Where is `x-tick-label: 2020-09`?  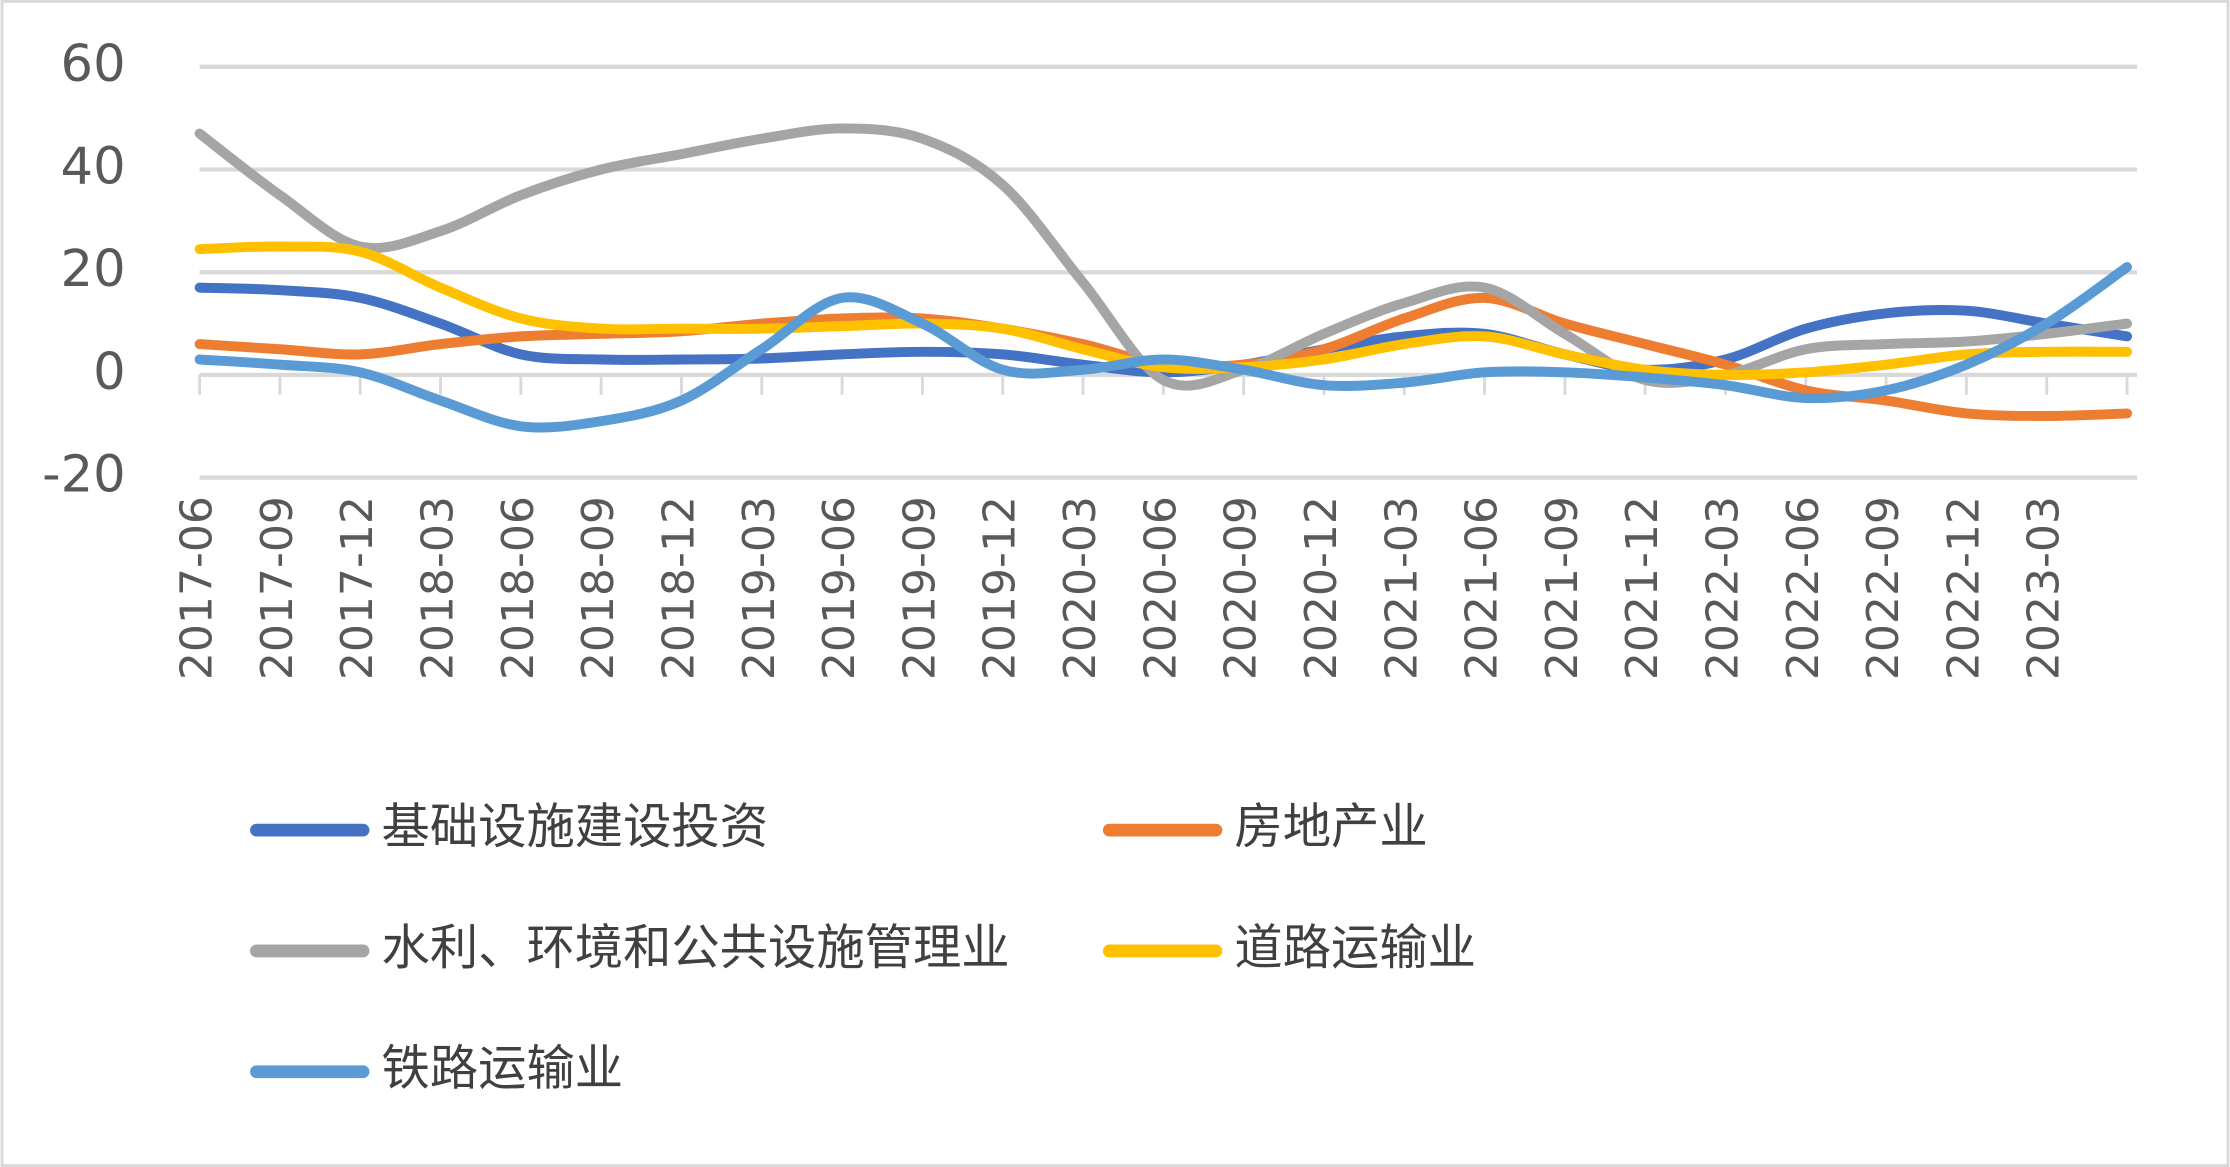 x-tick-label: 2020-09 is located at coordinates (1241, 588).